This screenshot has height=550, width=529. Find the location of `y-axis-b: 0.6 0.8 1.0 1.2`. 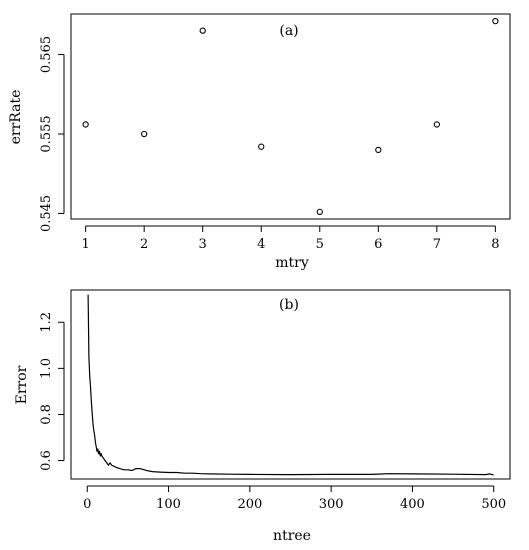

y-axis-b: 0.6 0.8 1.0 1.2 is located at coordinates (52, 391).